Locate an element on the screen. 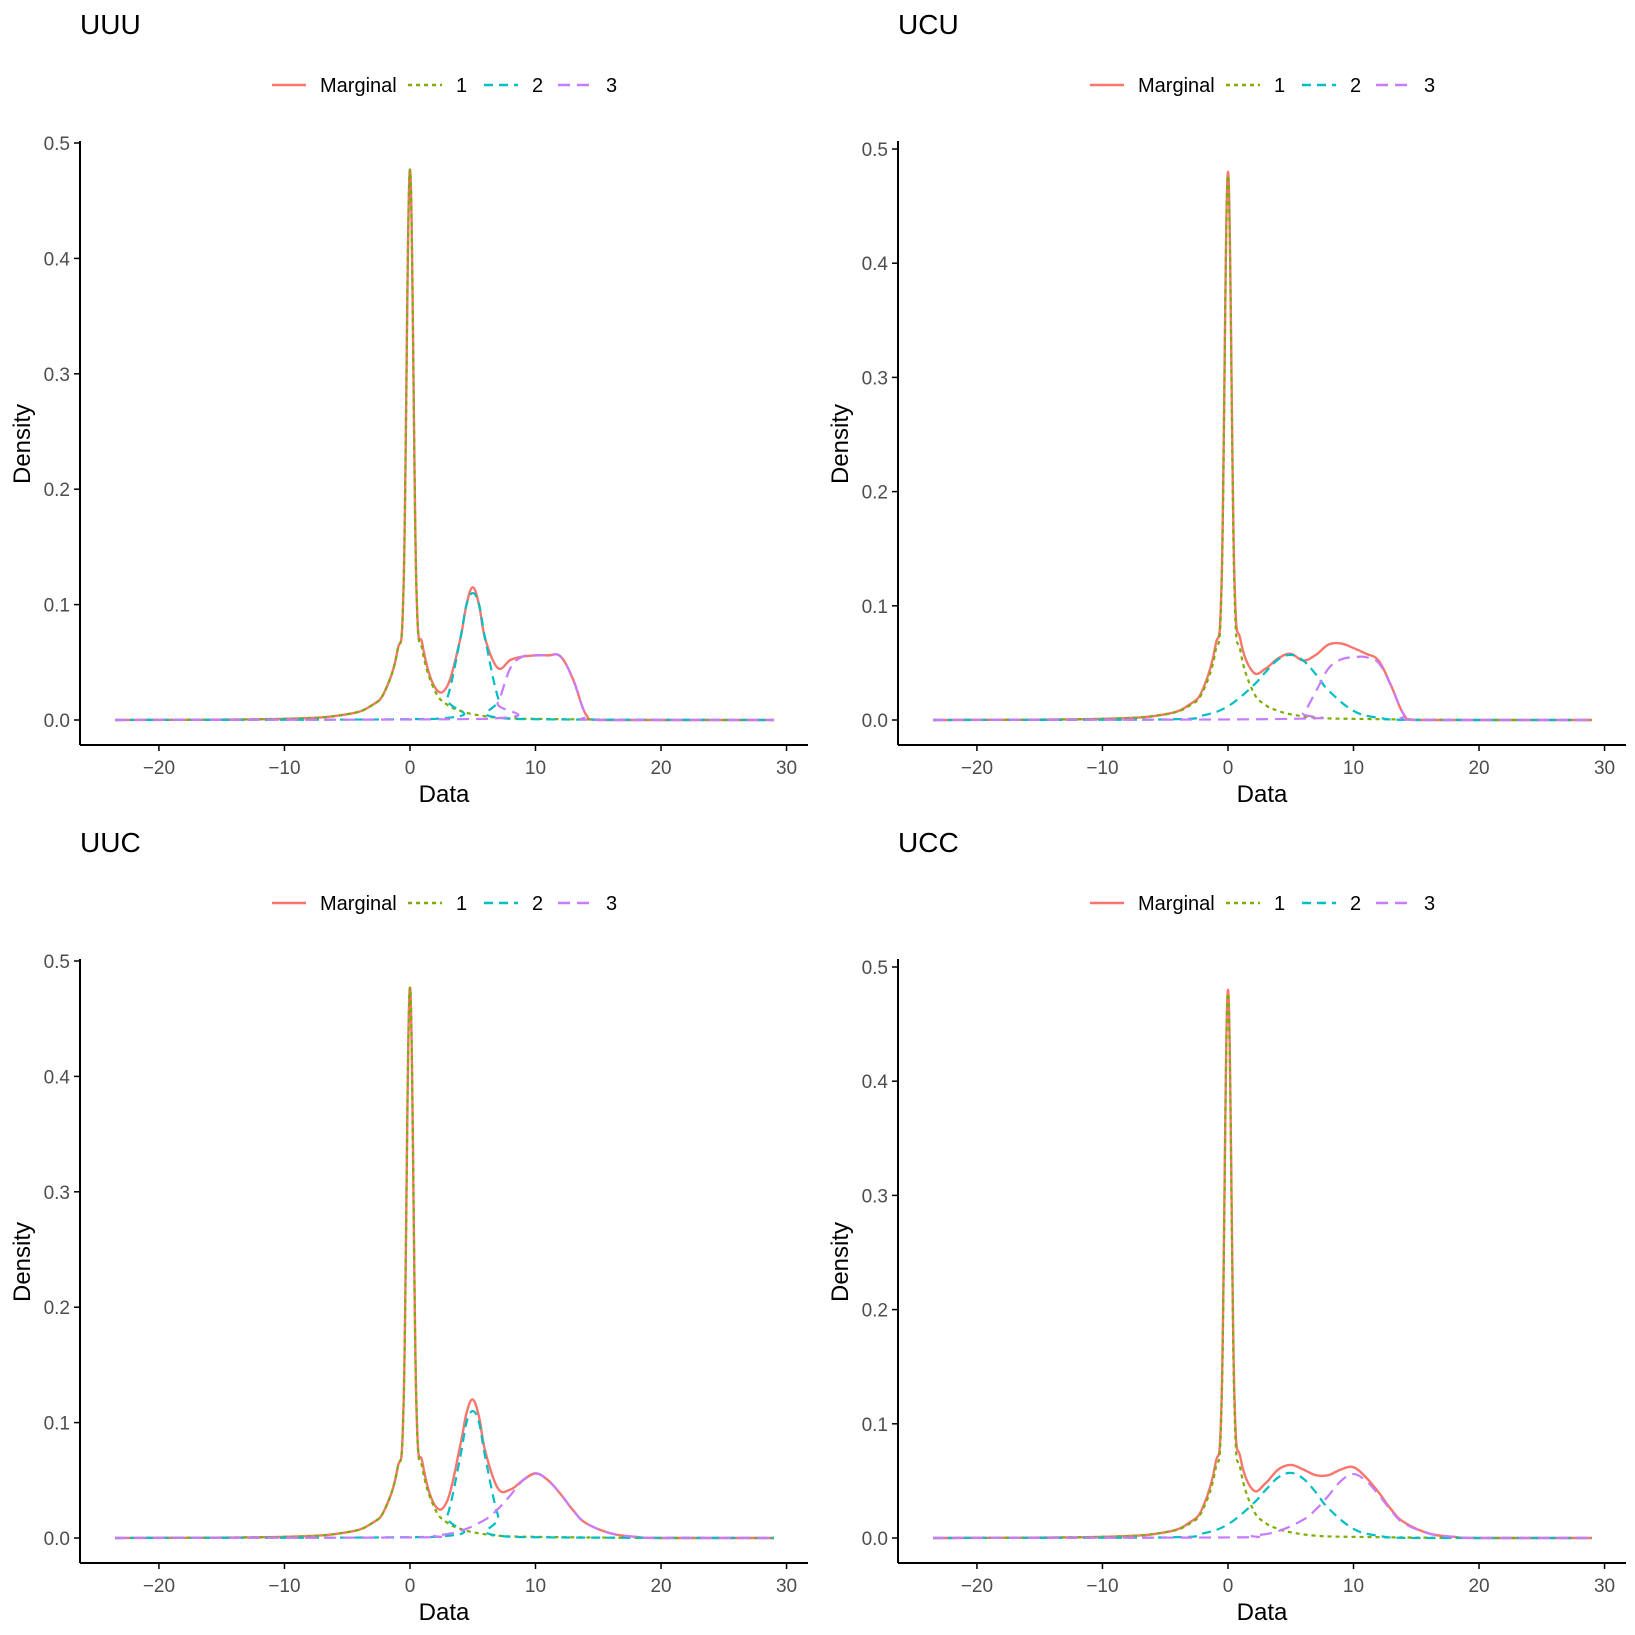 This screenshot has width=1635, height=1635. panel-title: UCC is located at coordinates (928, 842).